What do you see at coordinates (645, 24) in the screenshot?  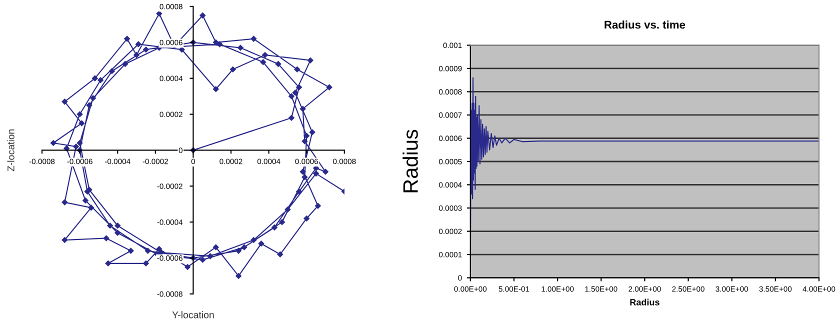 I see `chart-title: Radius vs. time` at bounding box center [645, 24].